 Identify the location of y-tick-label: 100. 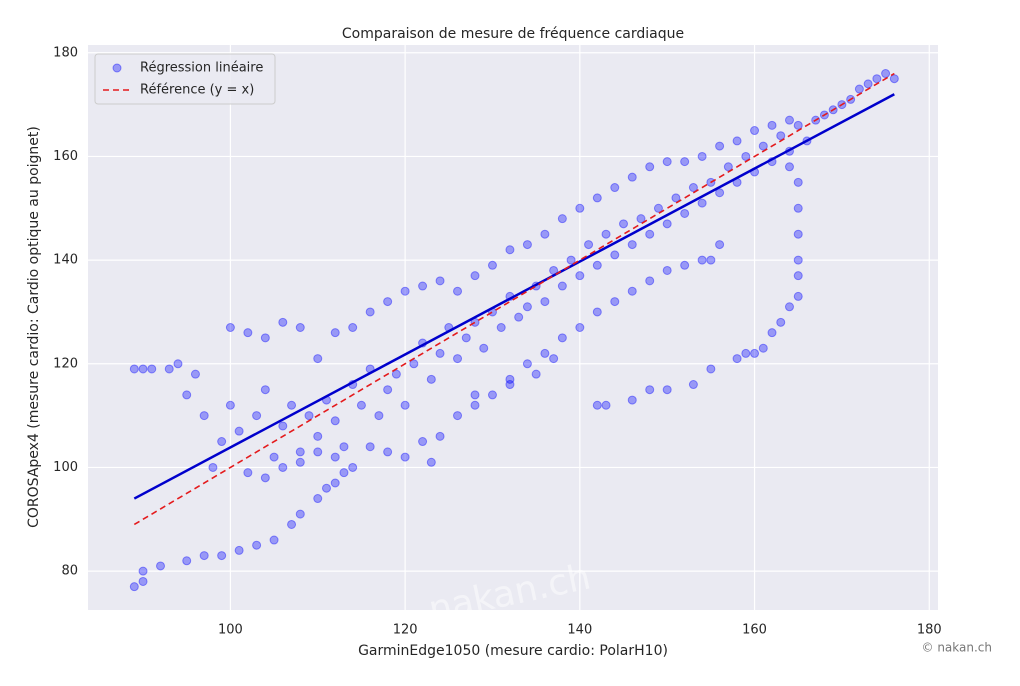
(65, 467).